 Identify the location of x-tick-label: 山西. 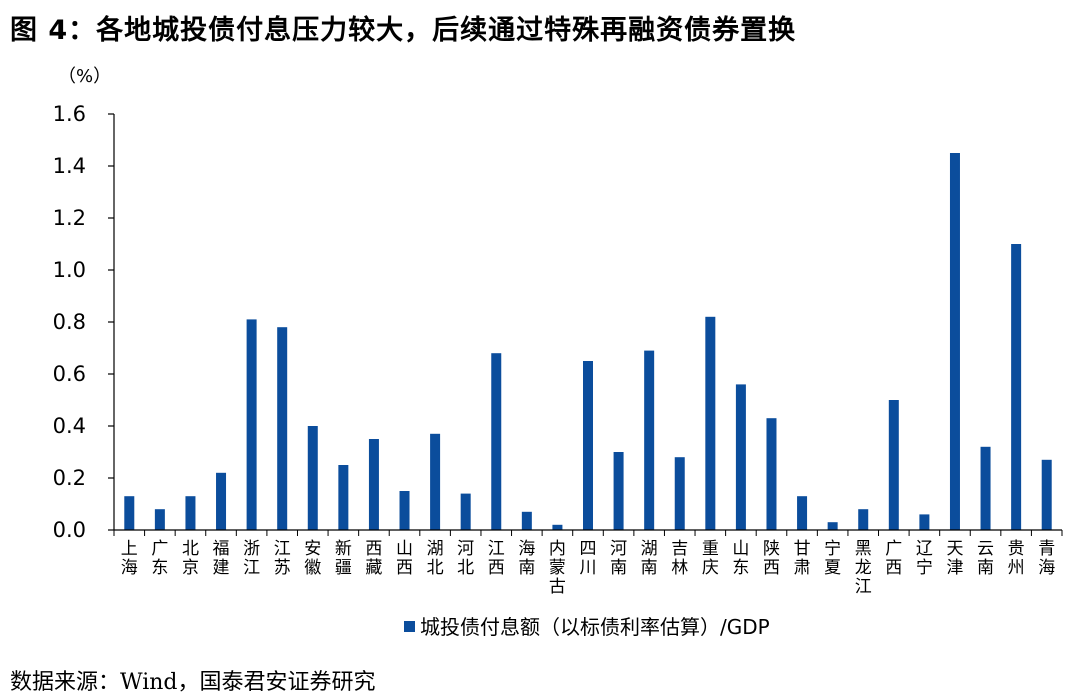
(404, 558).